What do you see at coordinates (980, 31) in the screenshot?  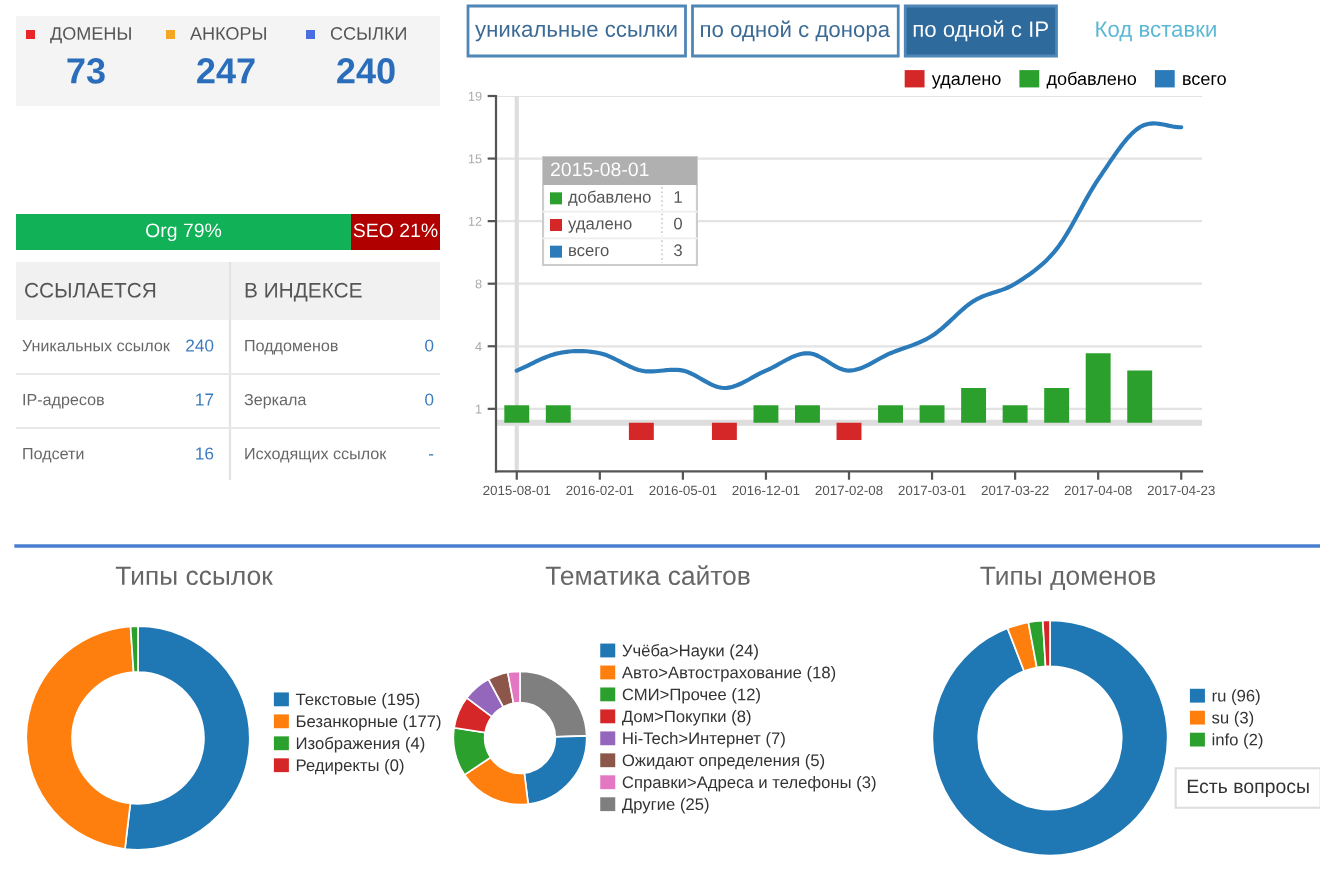 I see `text: по одной с IP` at bounding box center [980, 31].